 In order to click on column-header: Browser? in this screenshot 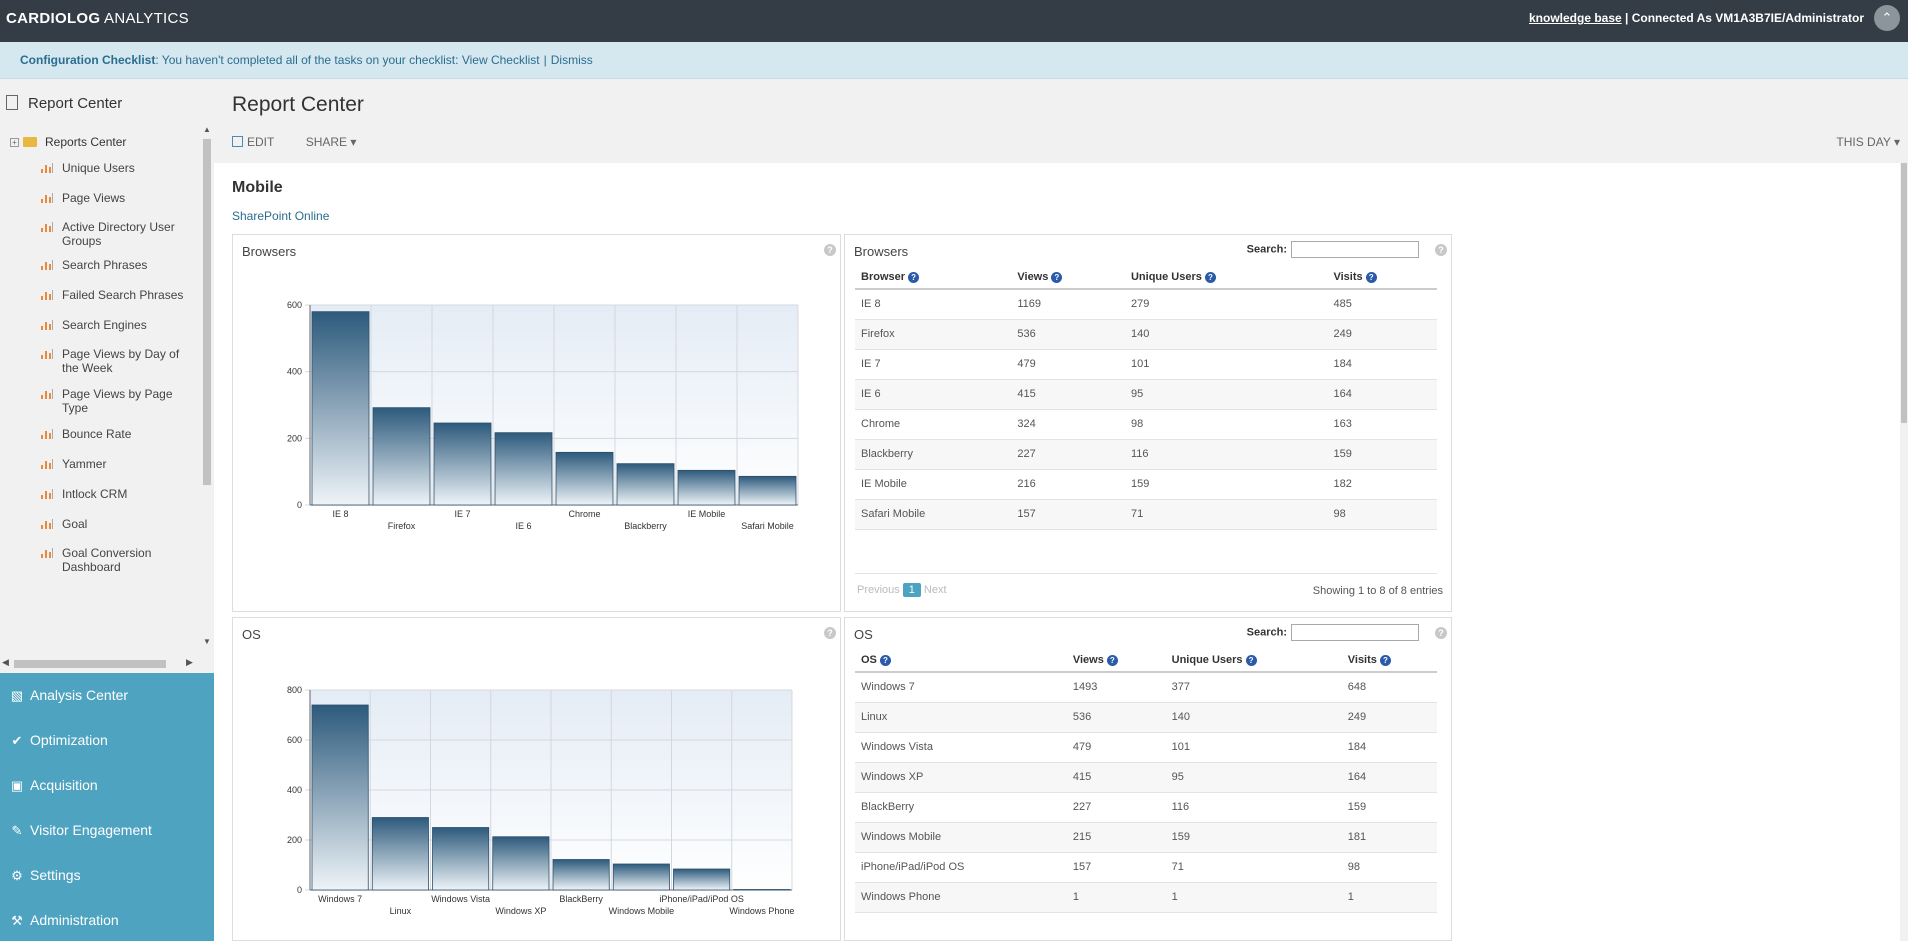, I will do `click(933, 277)`.